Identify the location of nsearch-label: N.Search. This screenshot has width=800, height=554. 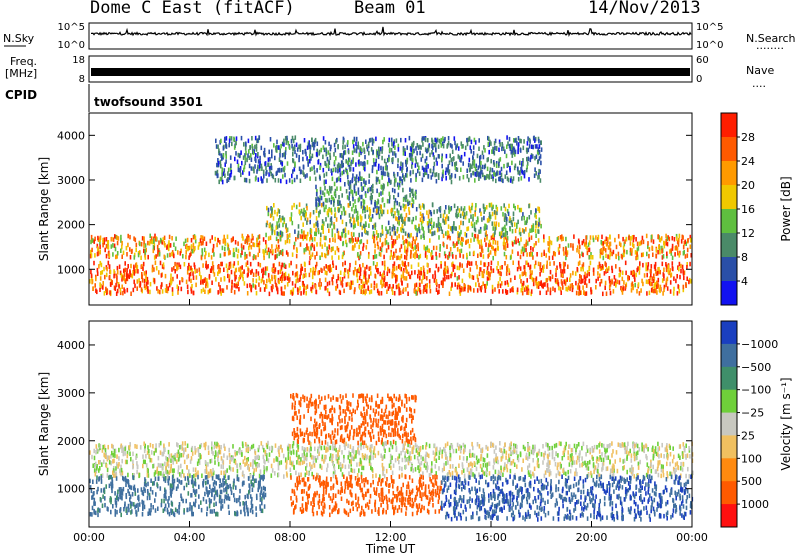
(771, 38).